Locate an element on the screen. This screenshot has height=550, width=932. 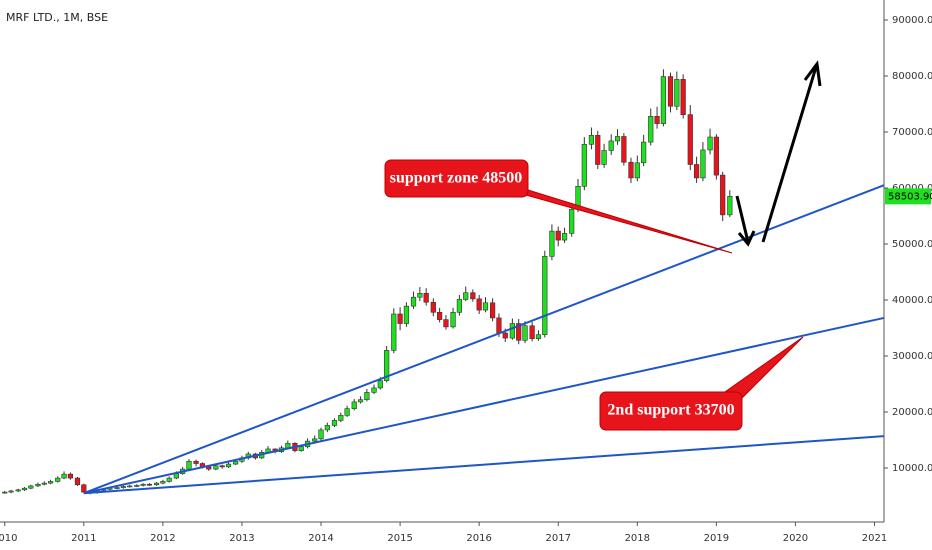
chart-title: MRF LTD., 1M, BSE is located at coordinates (57, 17).